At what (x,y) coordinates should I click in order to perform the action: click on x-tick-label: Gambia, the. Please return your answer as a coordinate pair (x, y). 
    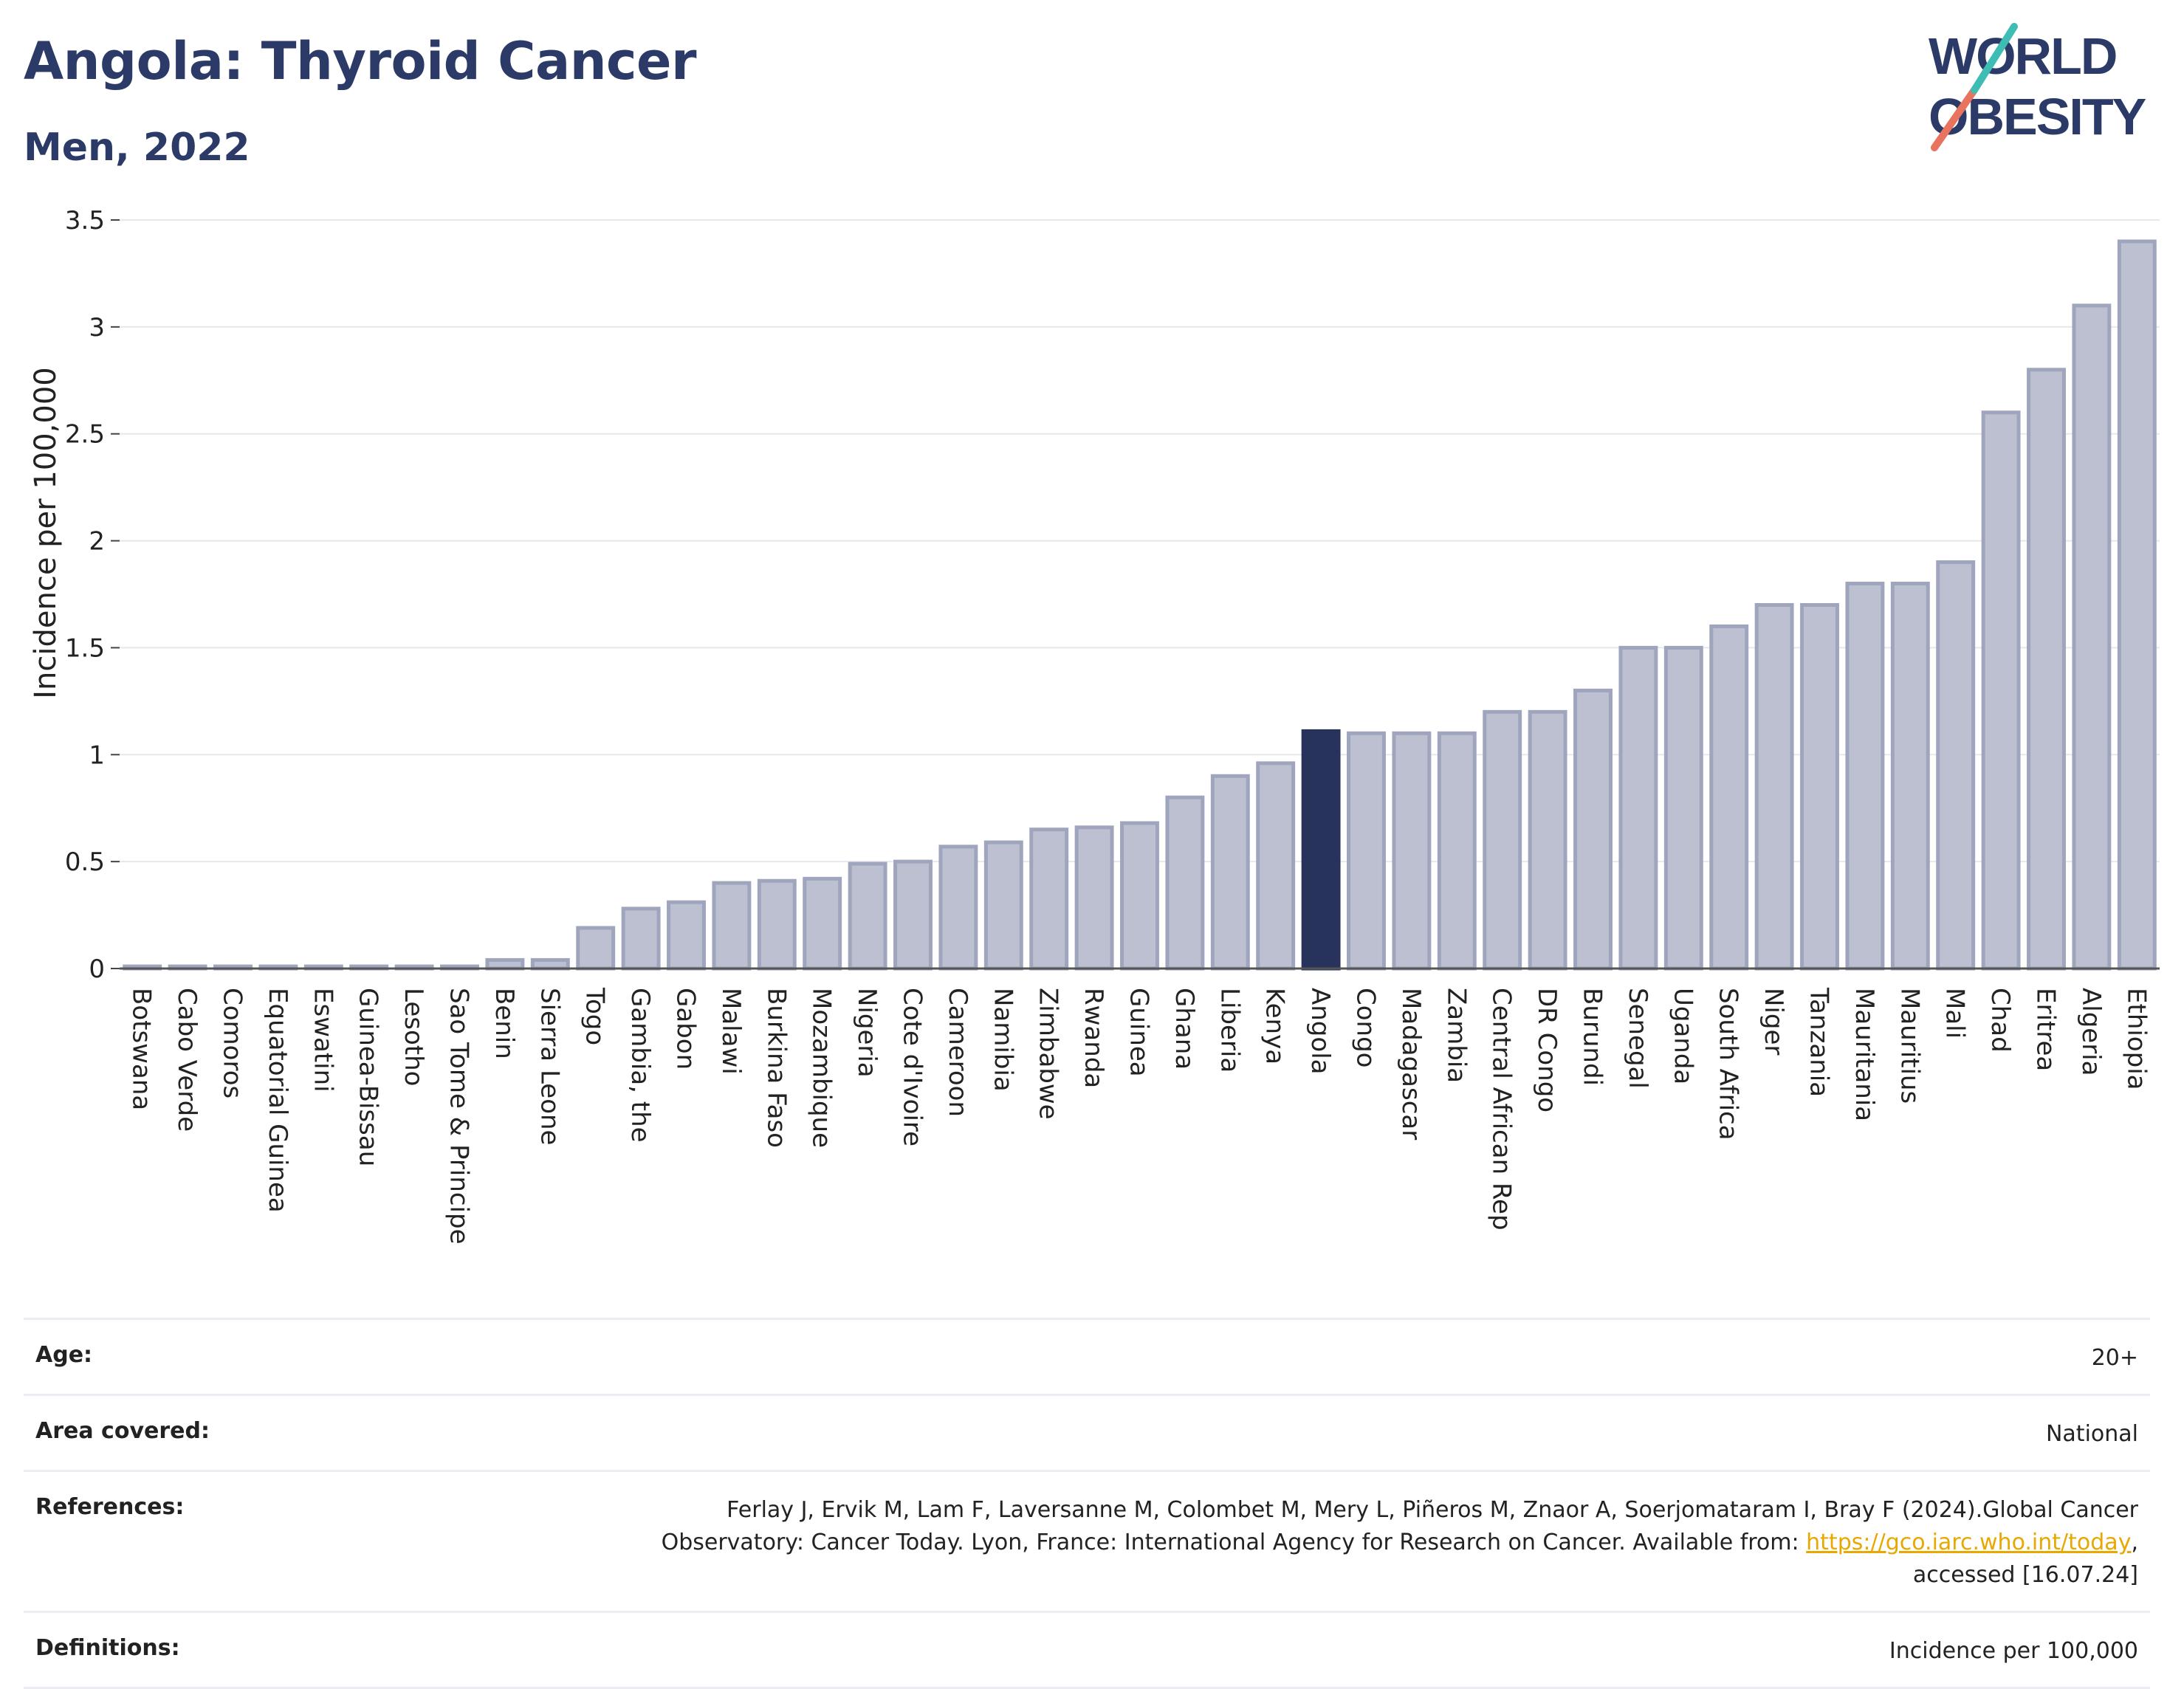
    Looking at the image, I should click on (640, 1065).